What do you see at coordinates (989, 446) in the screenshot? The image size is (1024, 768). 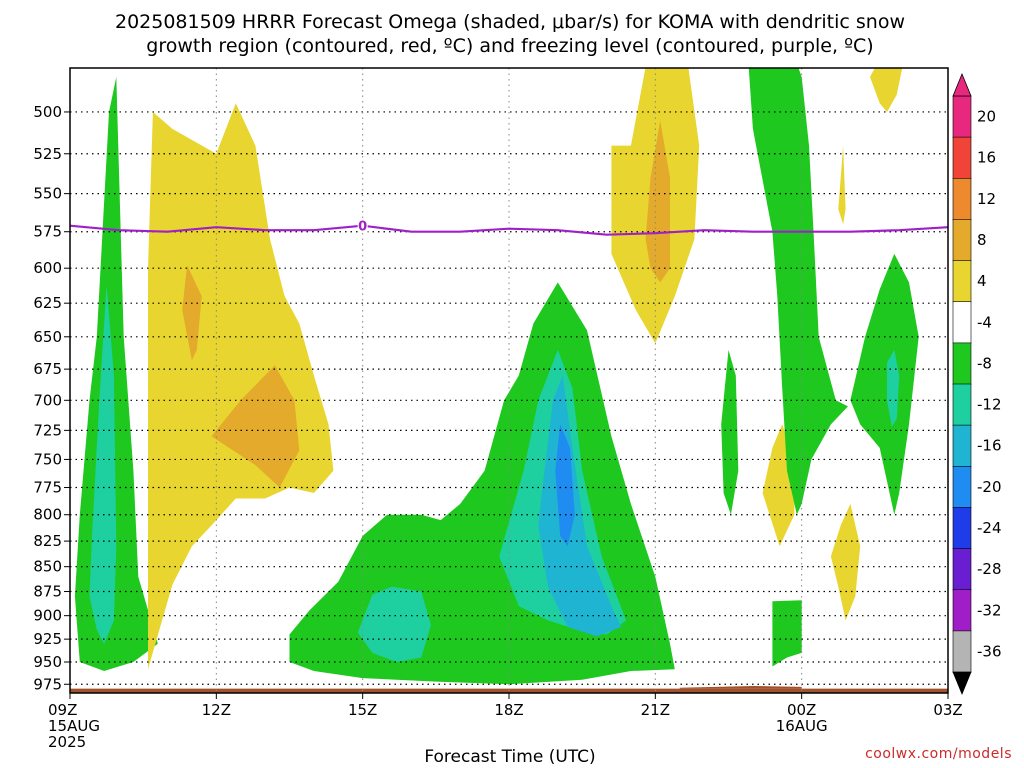 I see `colorbar-label-8: -16` at bounding box center [989, 446].